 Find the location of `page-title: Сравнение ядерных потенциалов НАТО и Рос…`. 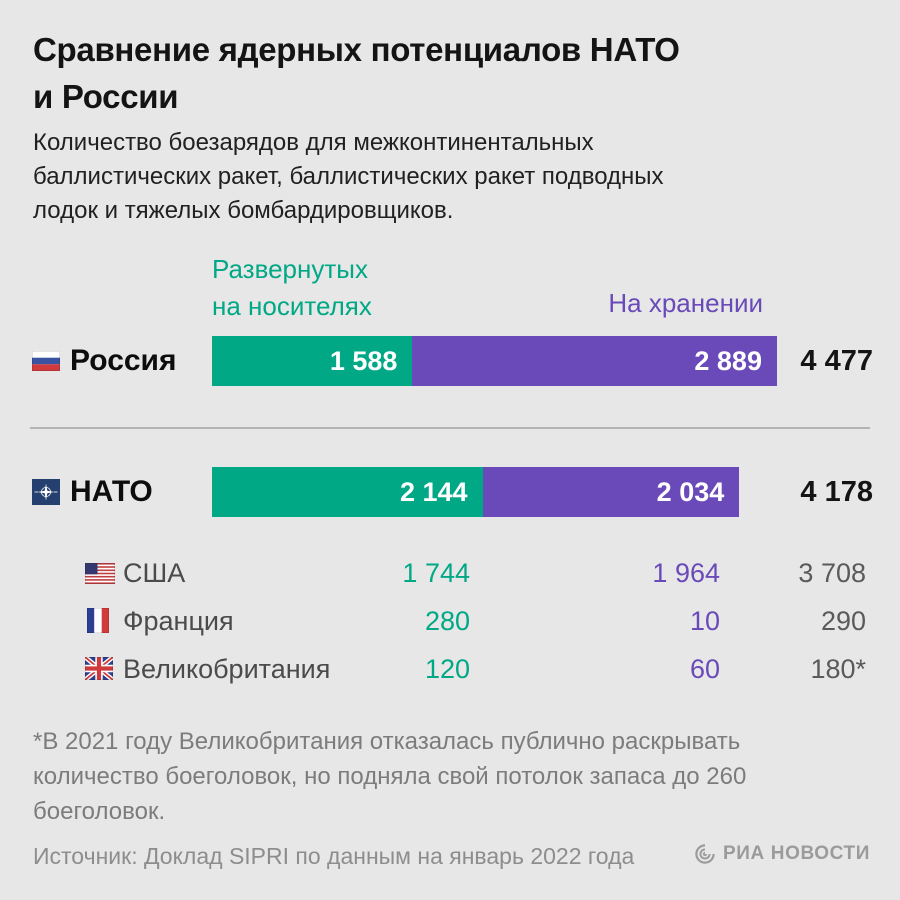

page-title: Сравнение ядерных потенциалов НАТО и Рос… is located at coordinates (356, 73).